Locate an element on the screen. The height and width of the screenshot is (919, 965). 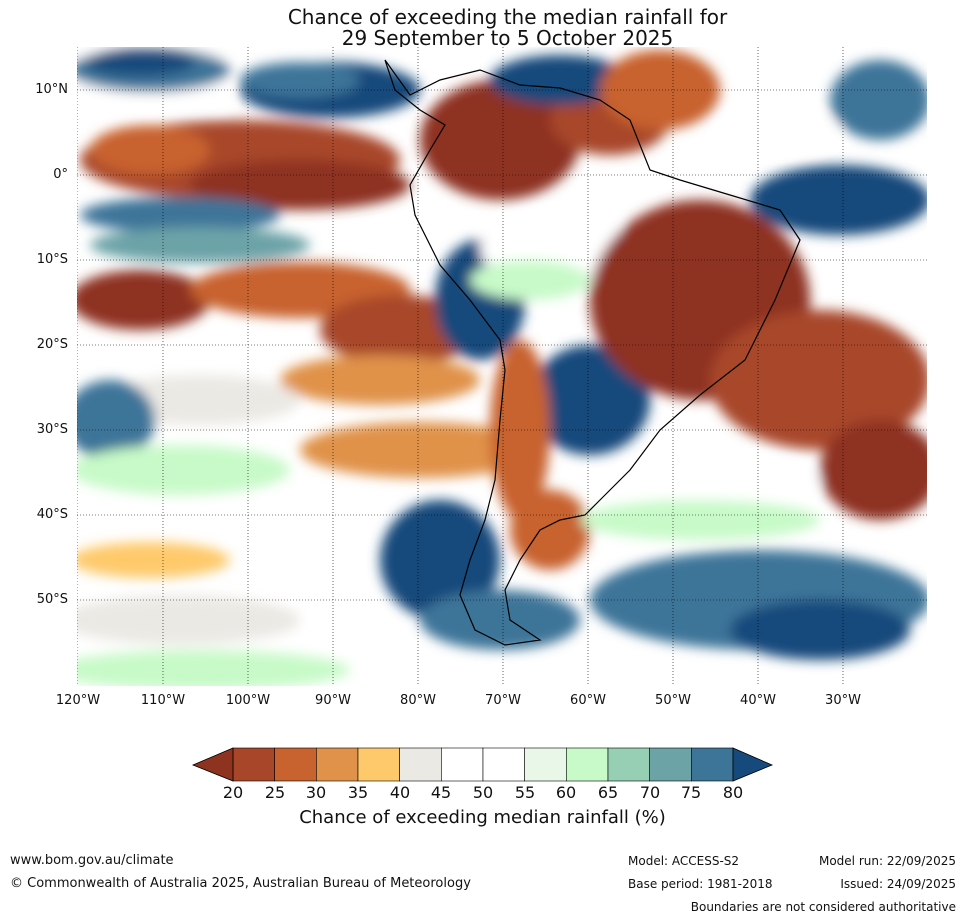
lon-label-90w: 90°W is located at coordinates (333, 700).